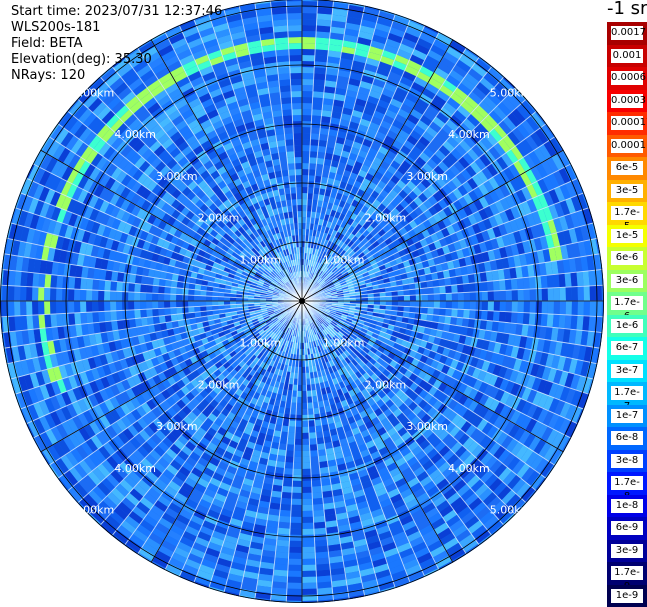  I want to click on colorbar-label: 3e-5, so click(627, 190).